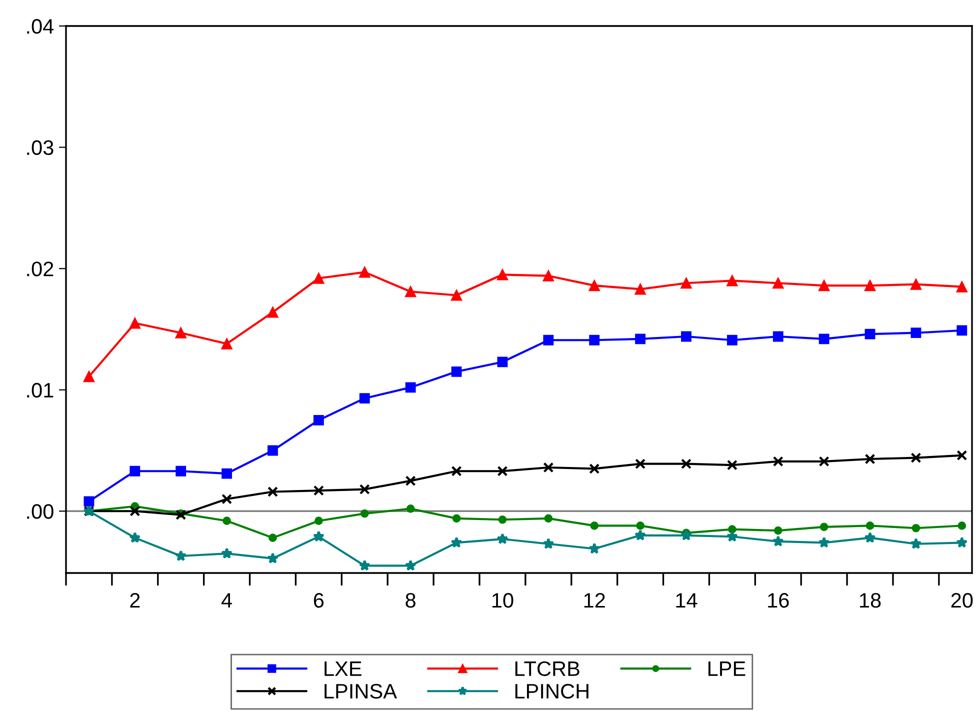  Describe the element at coordinates (40, 148) in the screenshot. I see `y-tick-label: .03` at that location.